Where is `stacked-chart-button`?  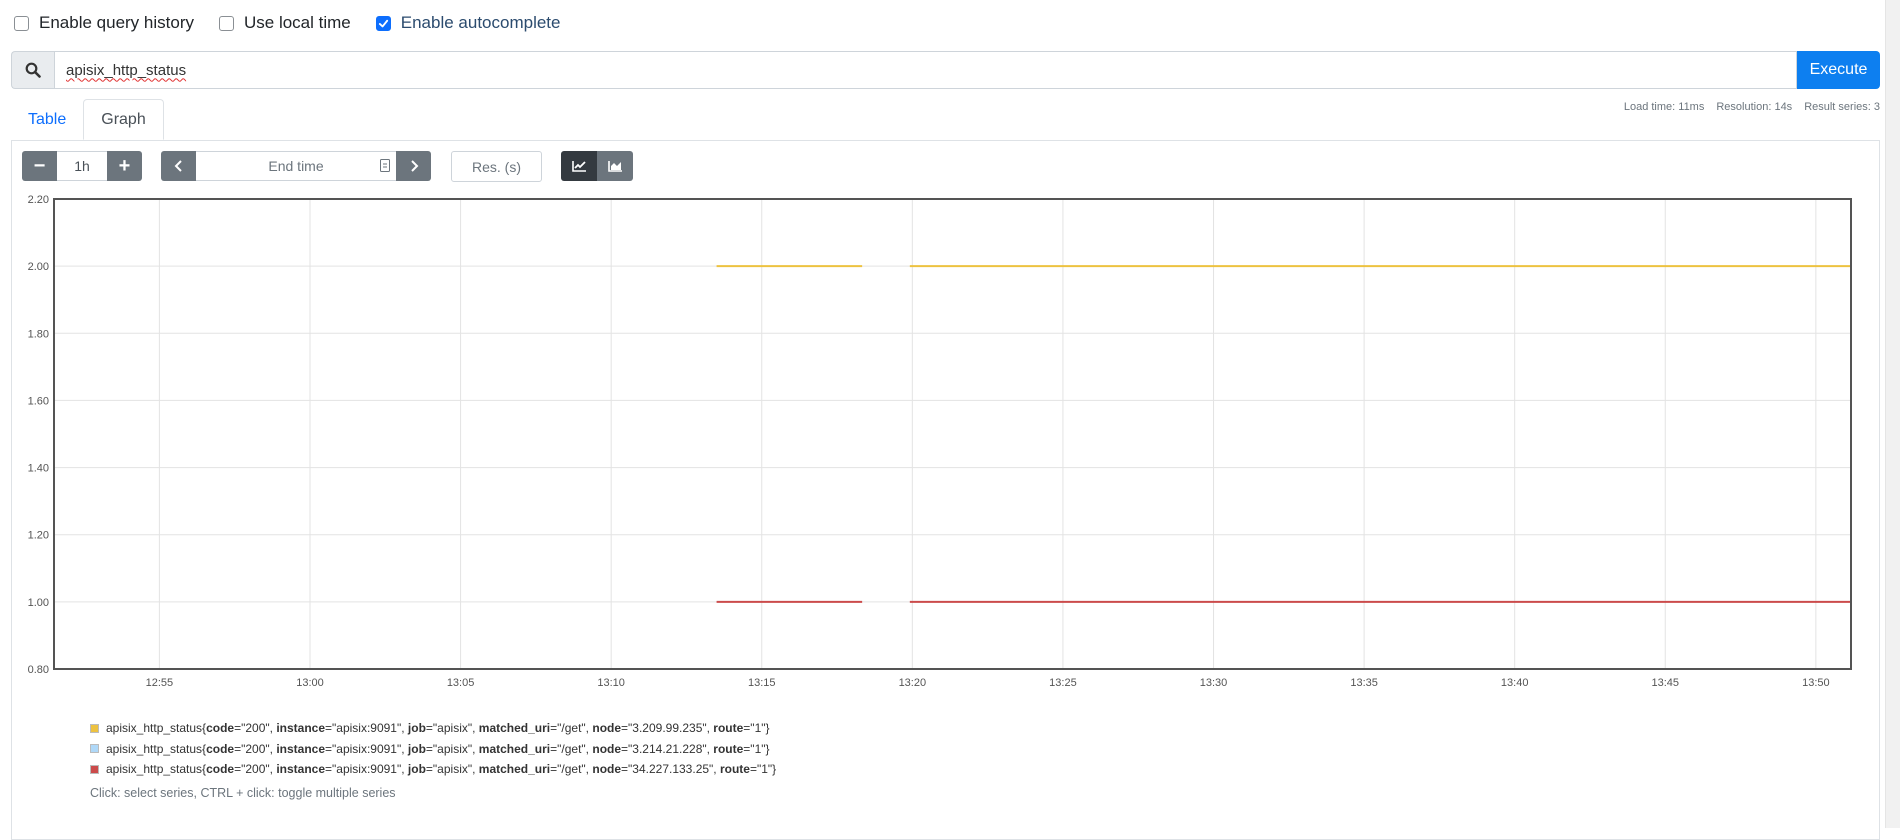 stacked-chart-button is located at coordinates (615, 166).